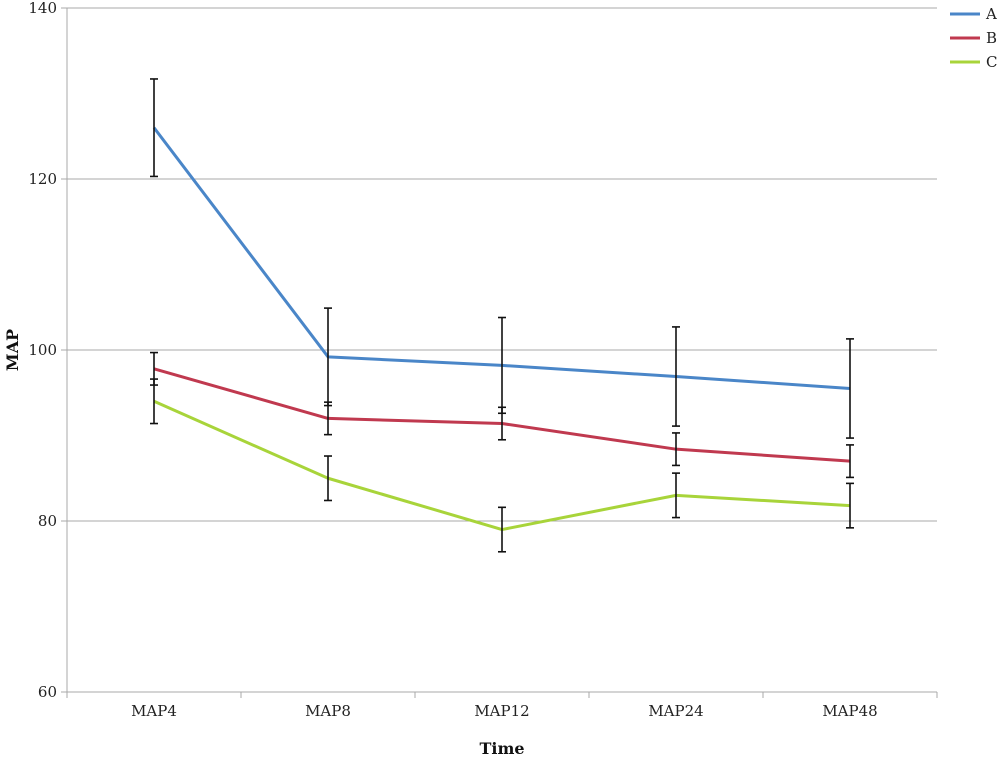  Describe the element at coordinates (675, 711) in the screenshot. I see `x-tick-label: MAP24` at that location.